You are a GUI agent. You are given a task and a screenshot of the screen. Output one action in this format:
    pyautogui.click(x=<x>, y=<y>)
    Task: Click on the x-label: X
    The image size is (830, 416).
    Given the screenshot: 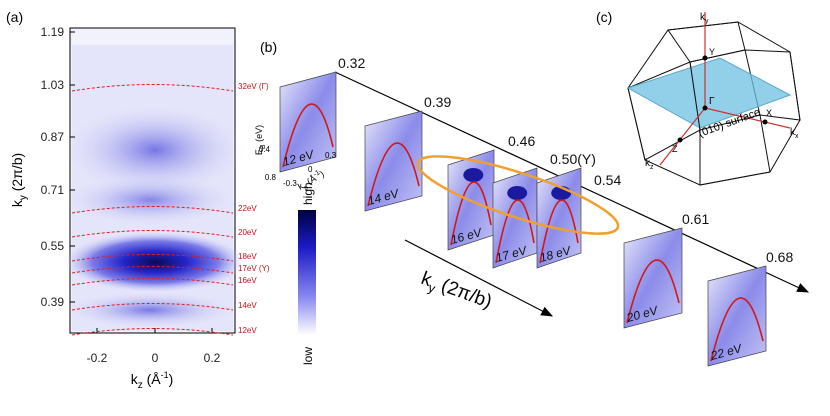 What is the action you would take?
    pyautogui.click(x=769, y=113)
    